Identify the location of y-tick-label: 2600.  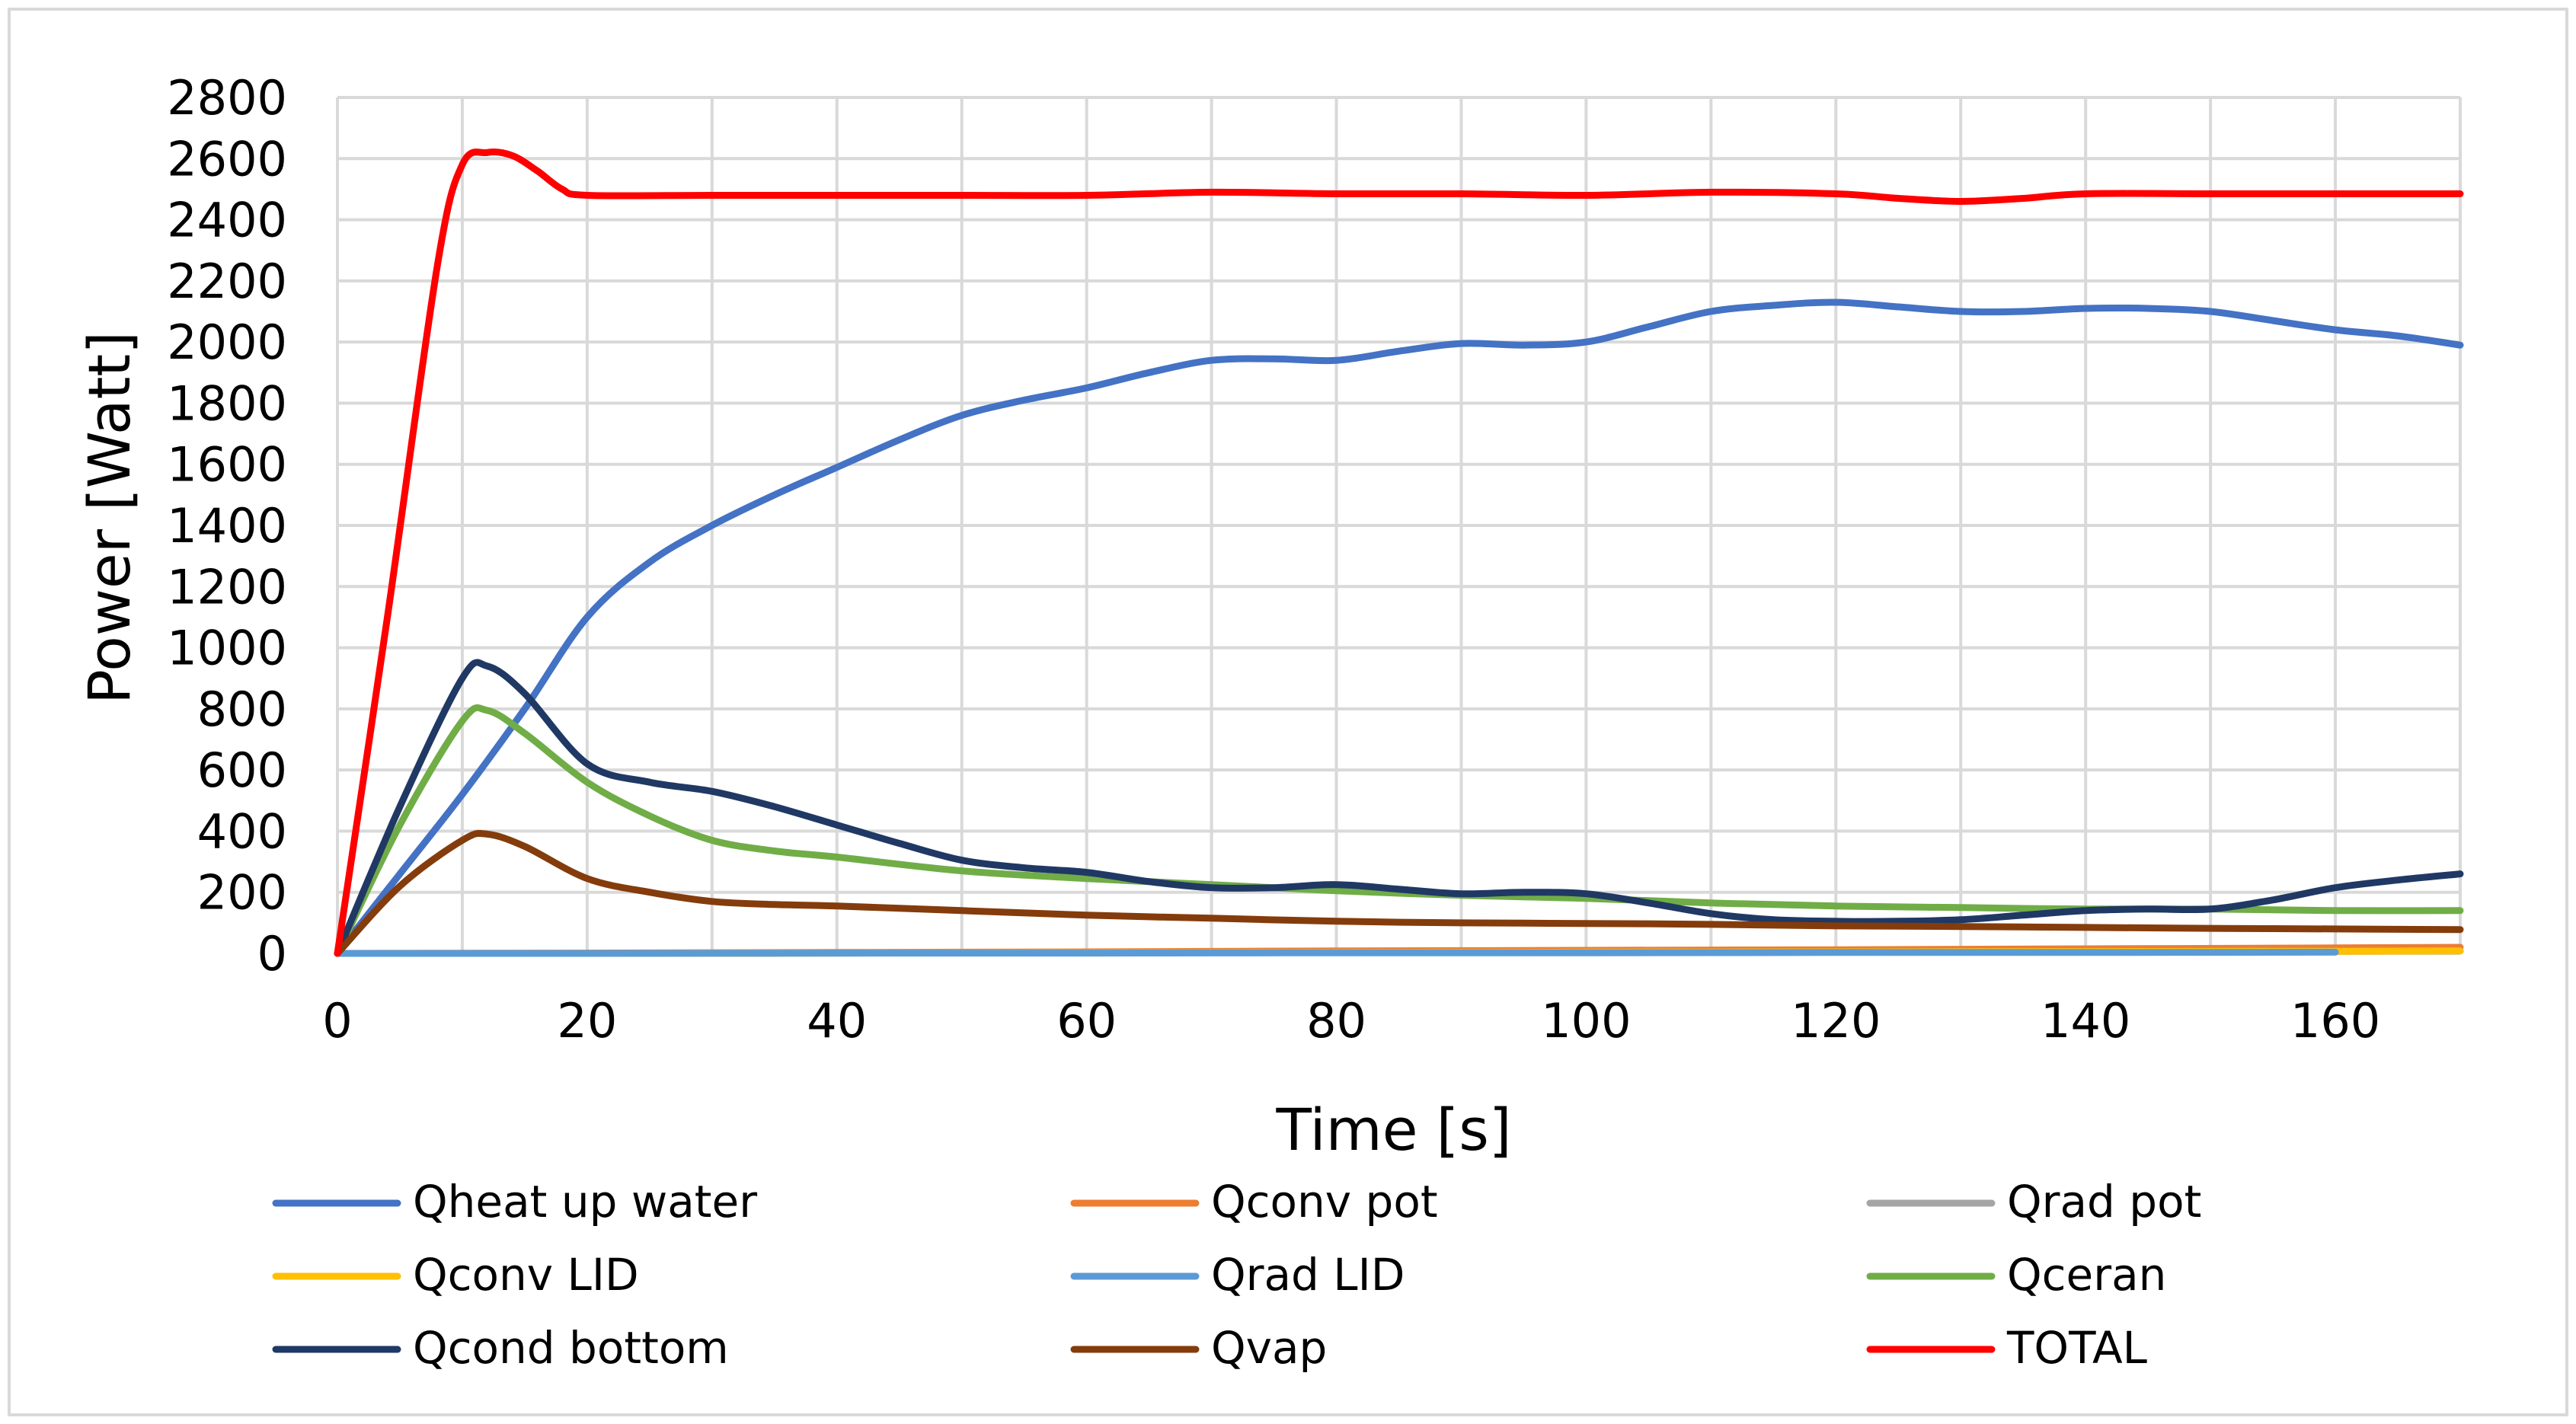
(227, 159).